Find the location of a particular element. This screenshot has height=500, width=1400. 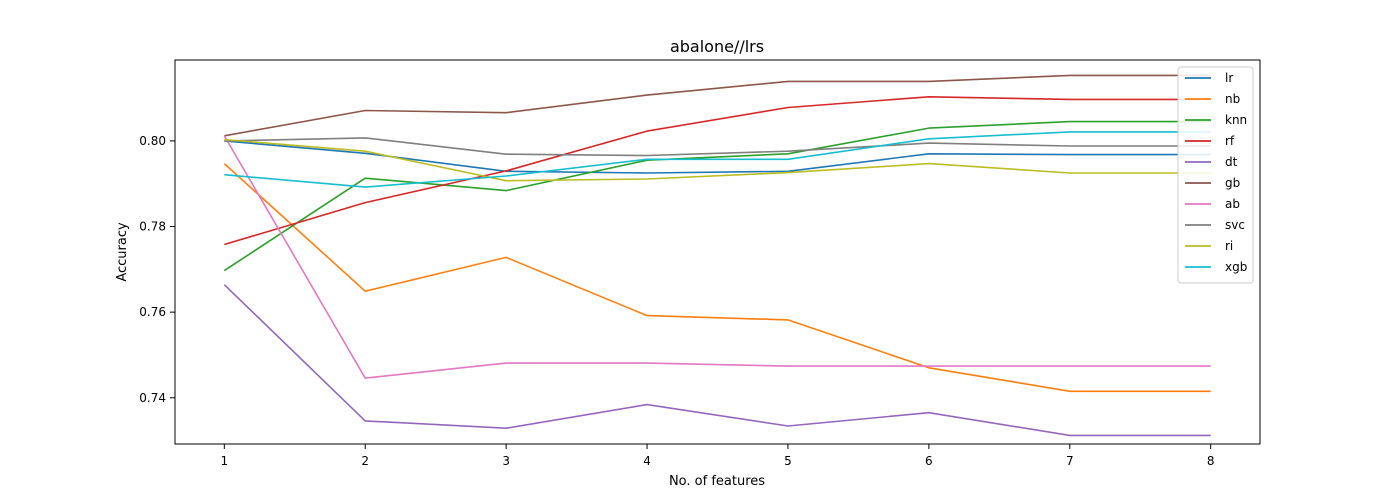

legend: lr nb knn rf dt gb ab svc ri xgb is located at coordinates (1215, 175).